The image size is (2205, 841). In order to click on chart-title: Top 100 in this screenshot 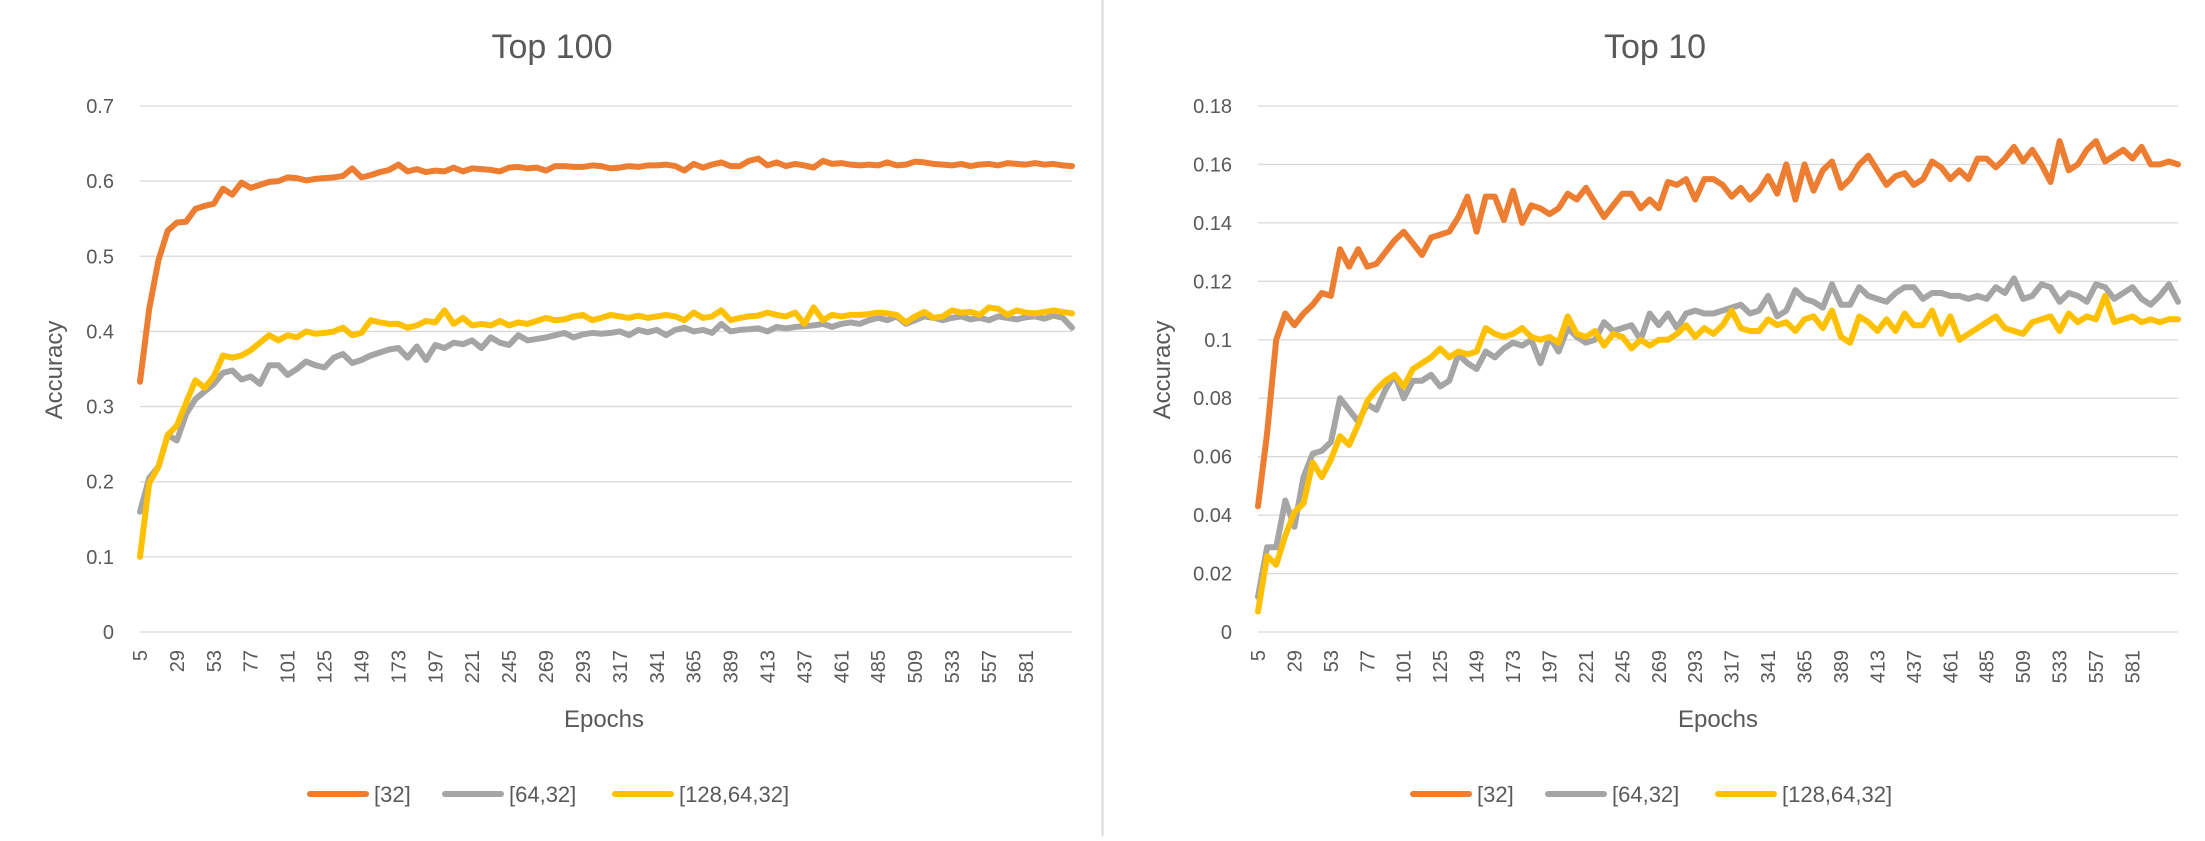, I will do `click(552, 47)`.